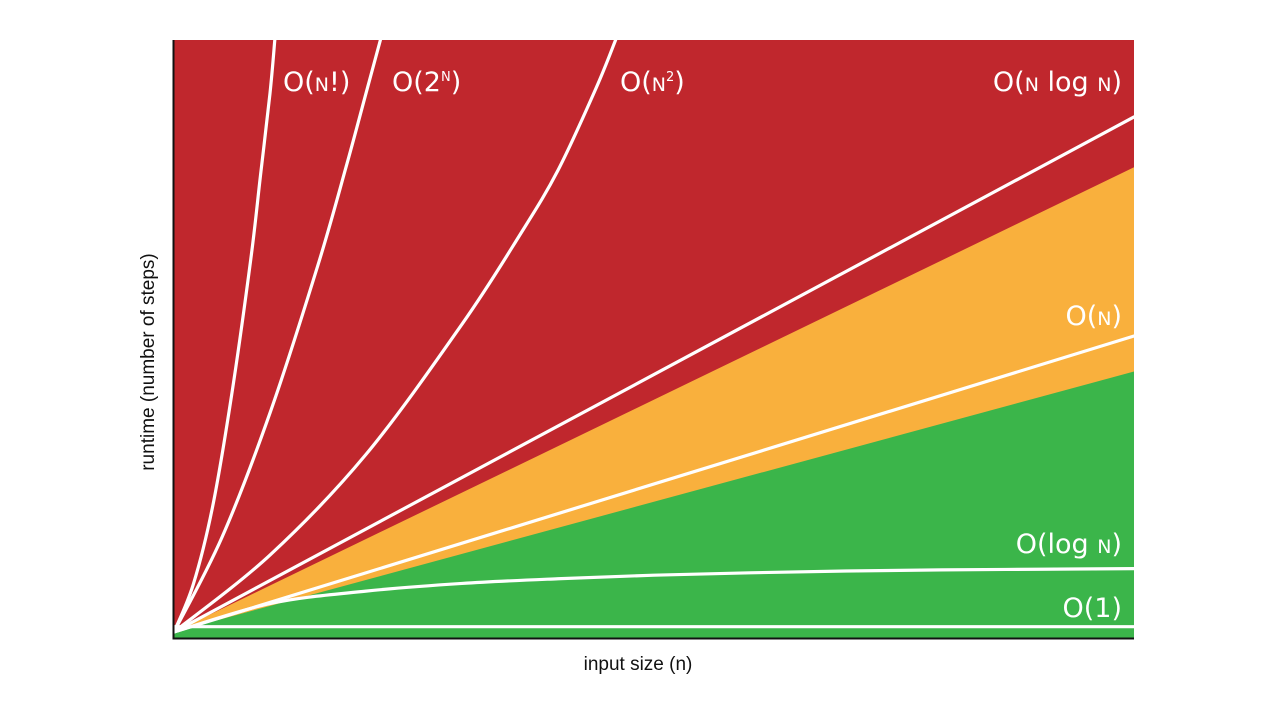  What do you see at coordinates (148, 362) in the screenshot?
I see `y-axis-title: runtime (number of steps)` at bounding box center [148, 362].